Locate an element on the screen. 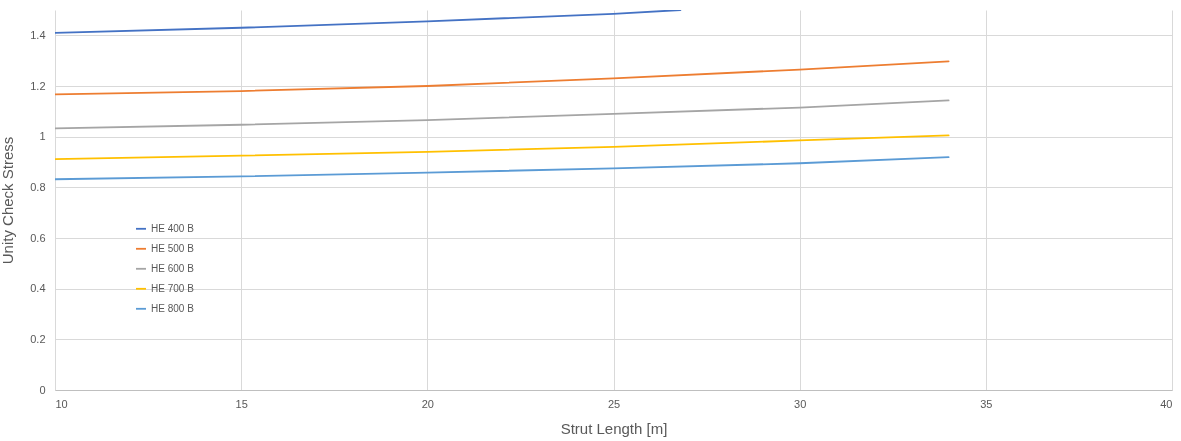 The image size is (1181, 441). legend-label: HE 600 B is located at coordinates (173, 268).